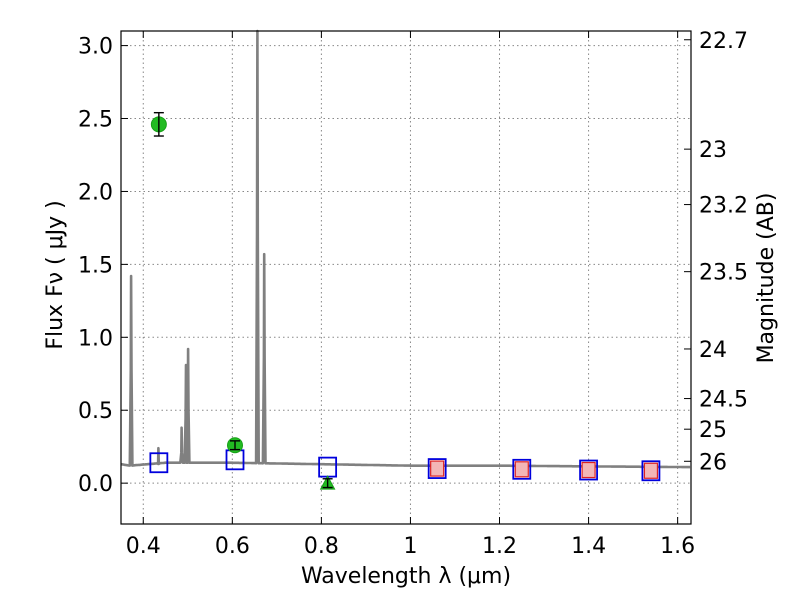 This screenshot has height=600, width=800. Describe the element at coordinates (723, 273) in the screenshot. I see `magnitude-tick-label: 23.5` at that location.